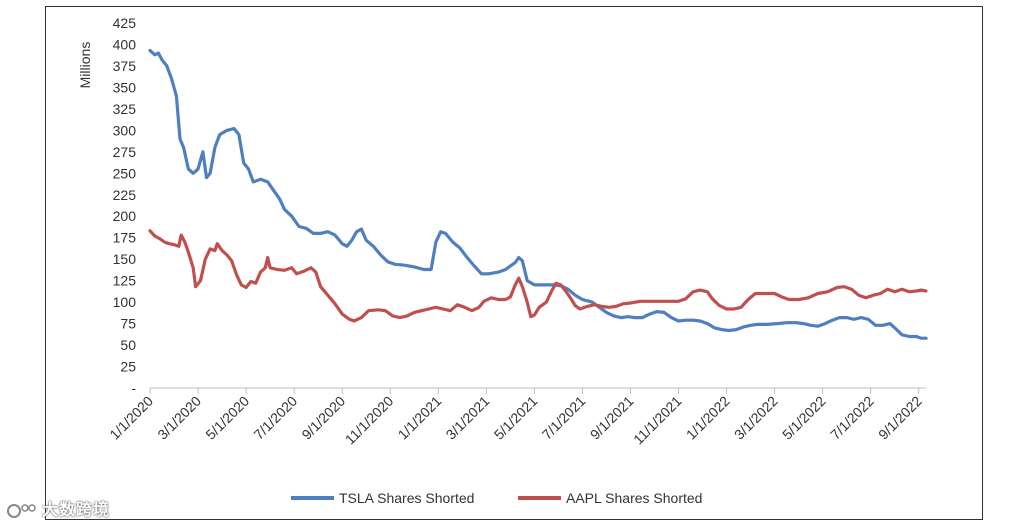  What do you see at coordinates (564, 418) in the screenshot?
I see `x-tick-label: 7/1/2021` at bounding box center [564, 418].